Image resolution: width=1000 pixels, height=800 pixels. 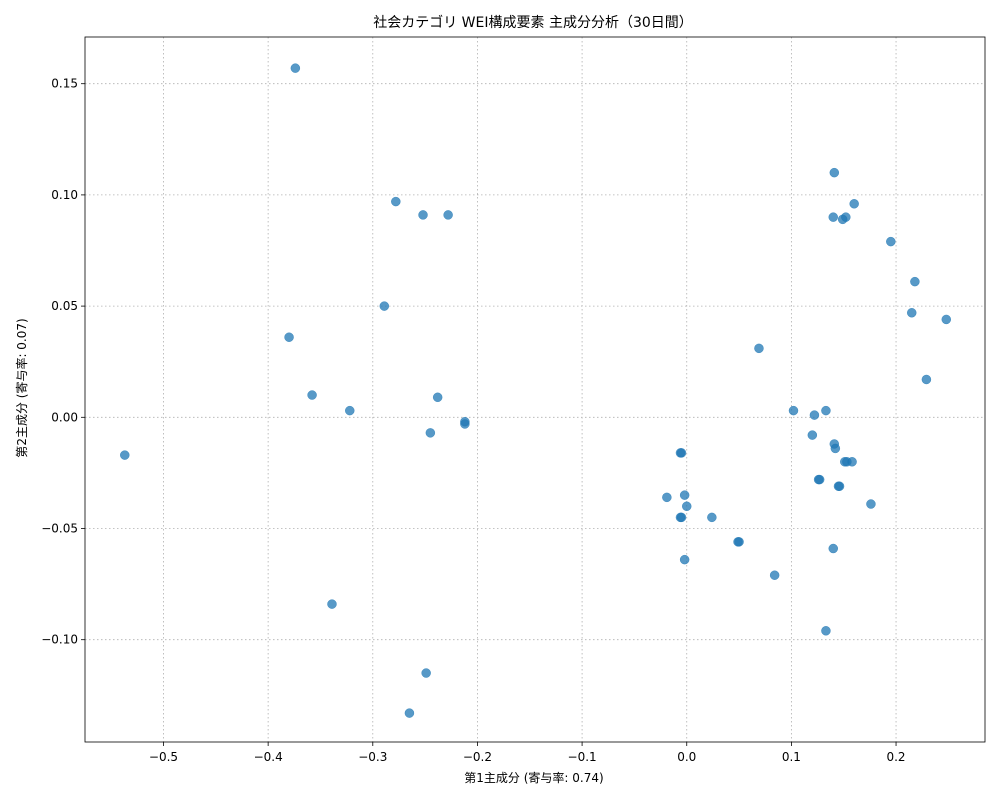 What do you see at coordinates (64, 84) in the screenshot?
I see `y-tick-label: 0.15` at bounding box center [64, 84].